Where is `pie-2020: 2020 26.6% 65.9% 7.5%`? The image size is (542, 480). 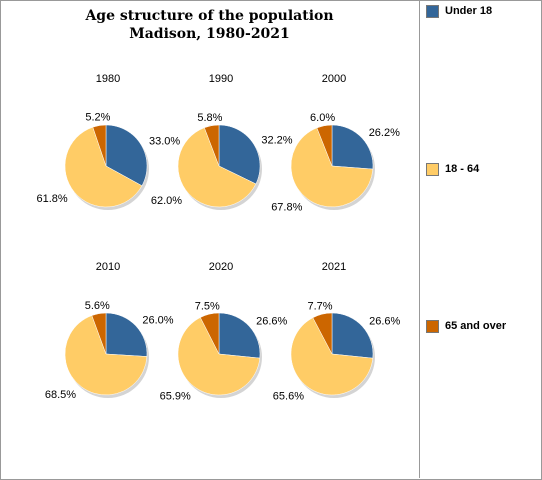
pie-2020: 2020 26.6% 65.9% 7.5% is located at coordinates (224, 331).